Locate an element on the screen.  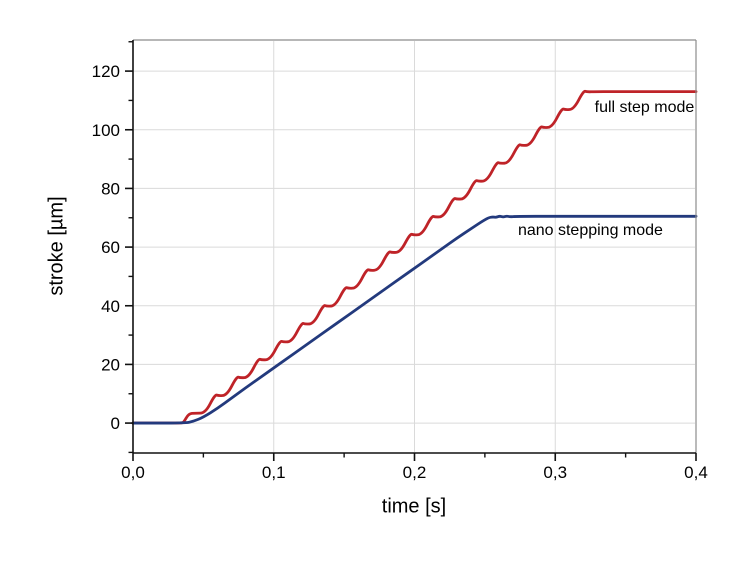
y-tick-label: 100 is located at coordinates (106, 130).